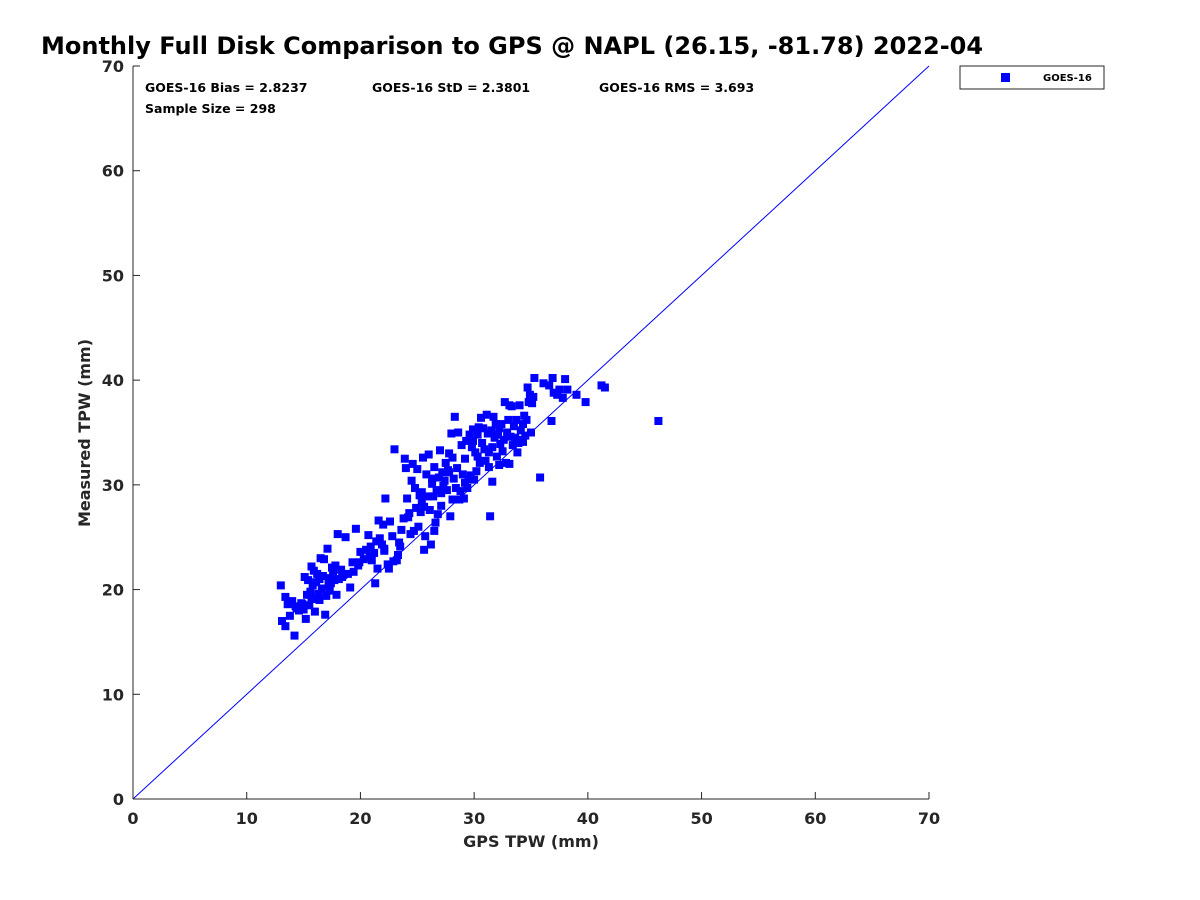 The height and width of the screenshot is (900, 1200). What do you see at coordinates (1005, 77) in the screenshot?
I see `legend-marker` at bounding box center [1005, 77].